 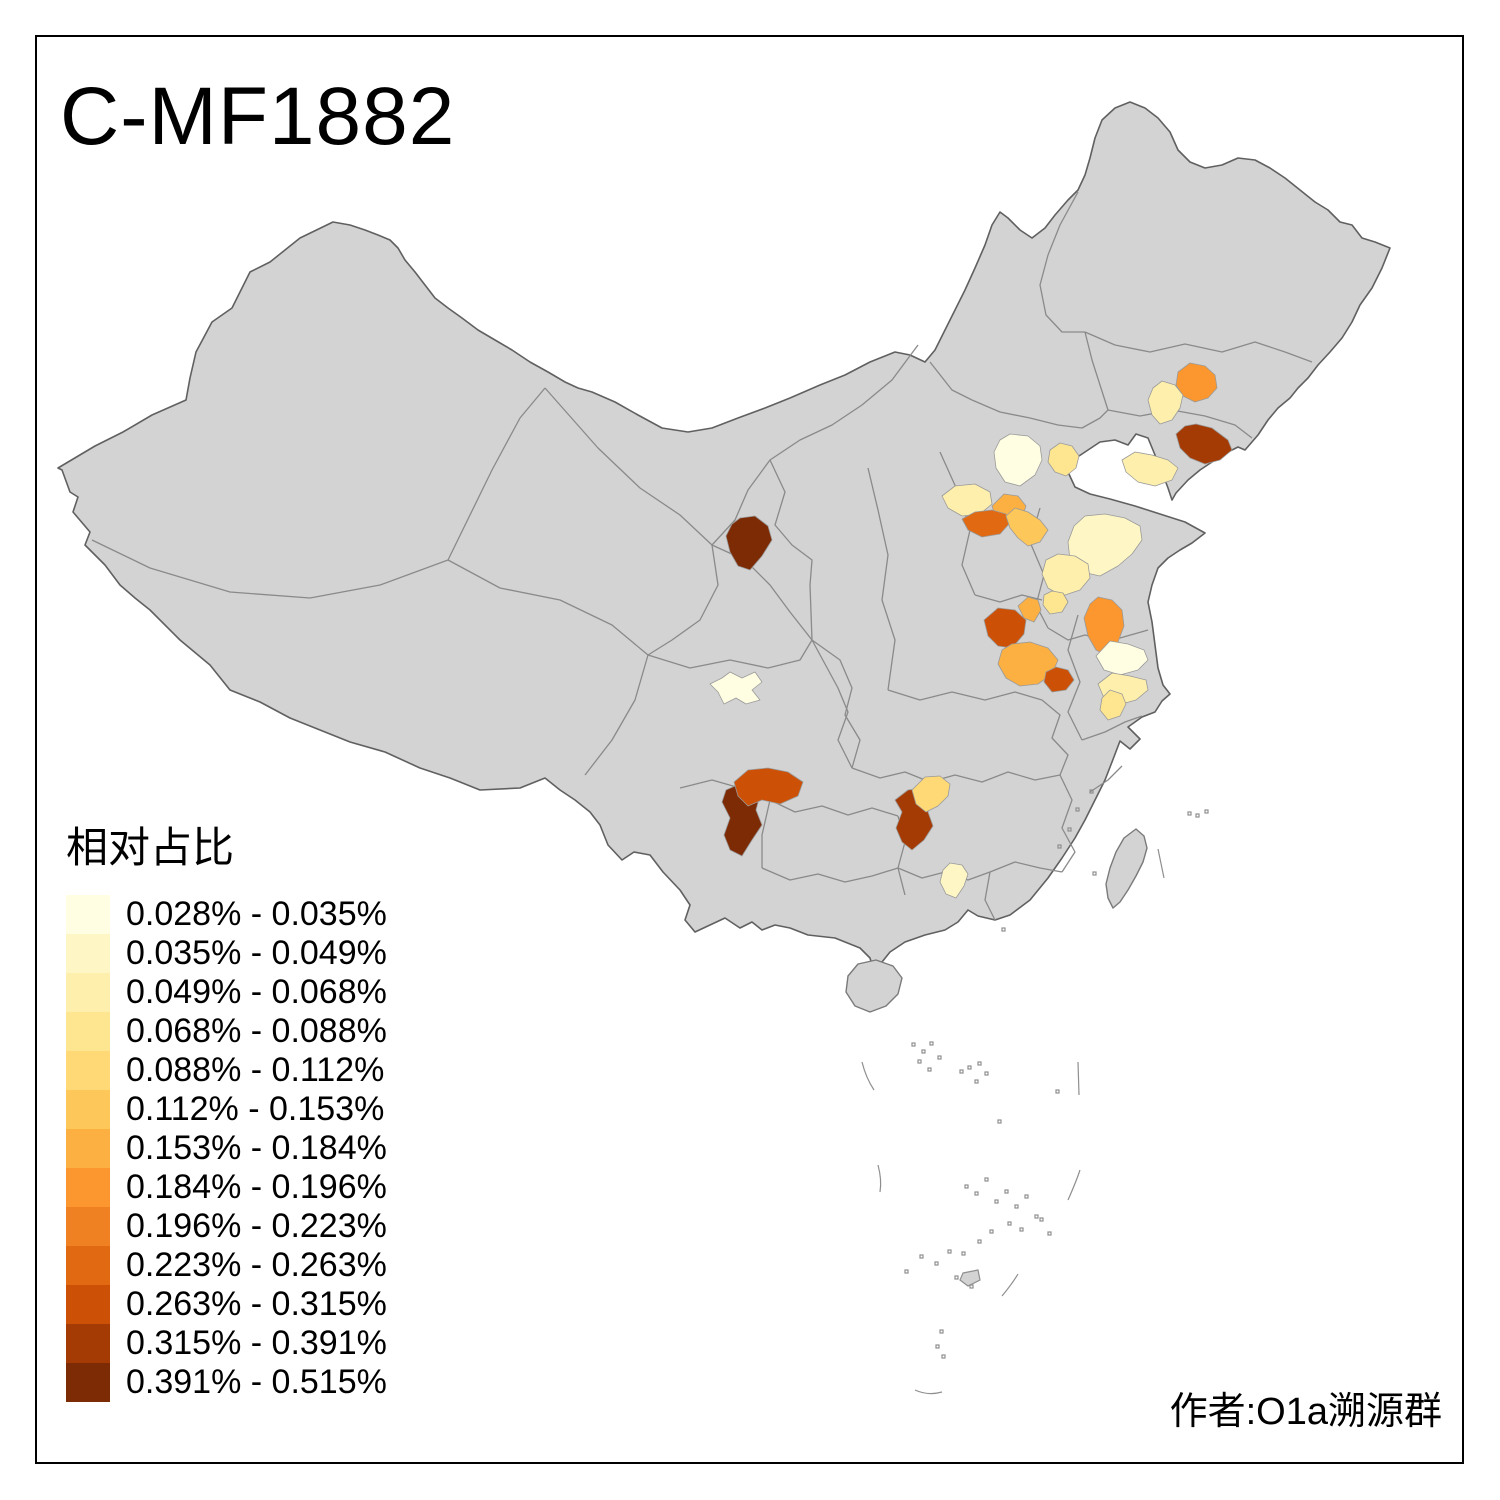 What do you see at coordinates (874, 986) in the screenshot?
I see `hainan-island` at bounding box center [874, 986].